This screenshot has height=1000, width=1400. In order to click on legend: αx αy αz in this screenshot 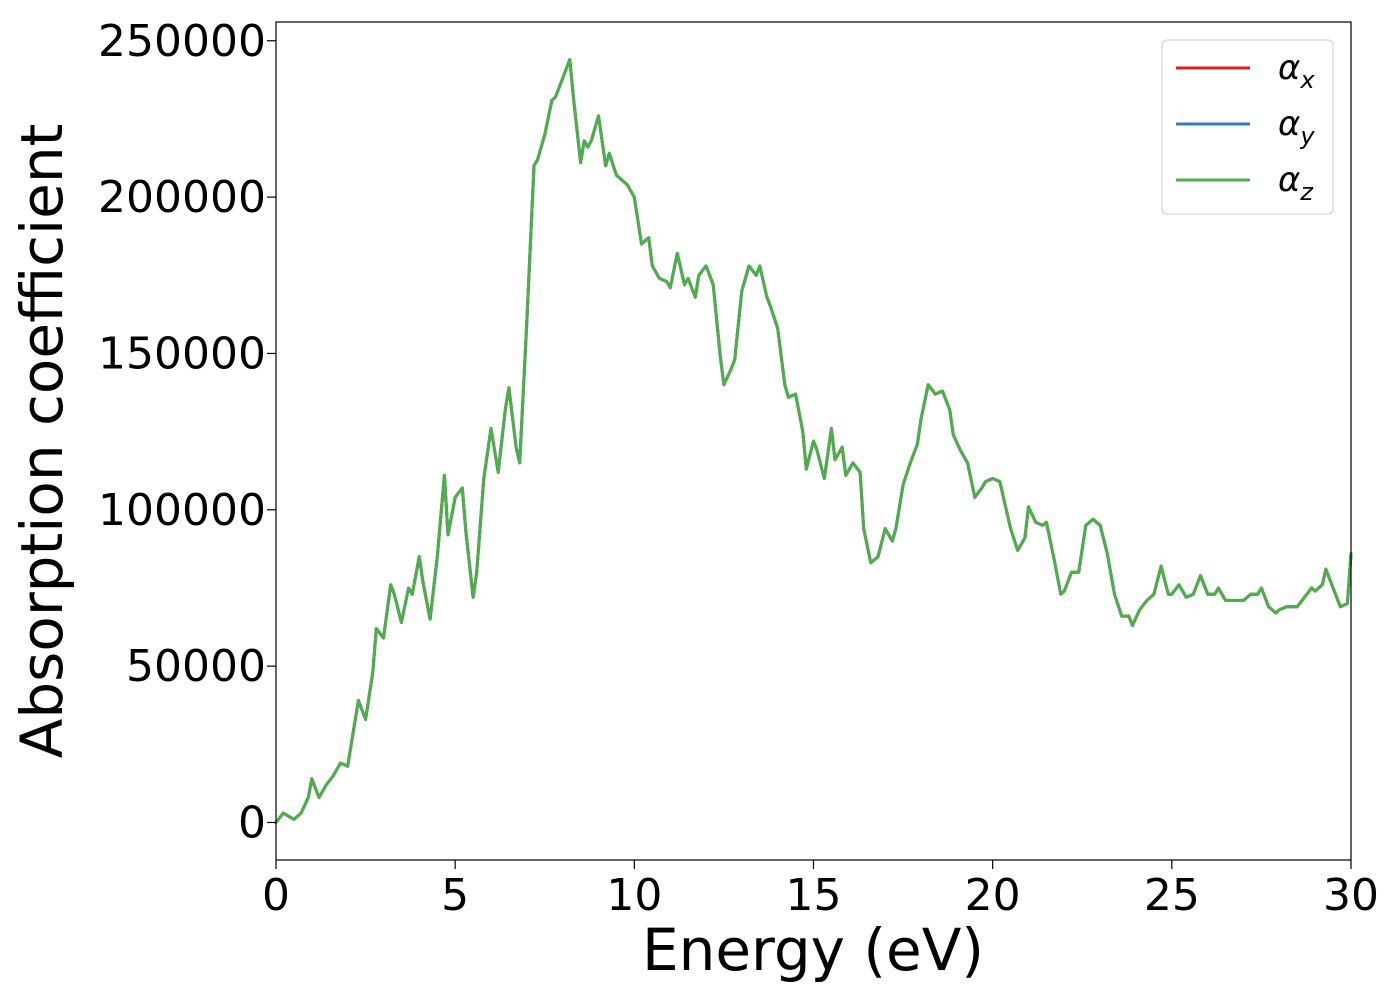, I will do `click(1247, 127)`.